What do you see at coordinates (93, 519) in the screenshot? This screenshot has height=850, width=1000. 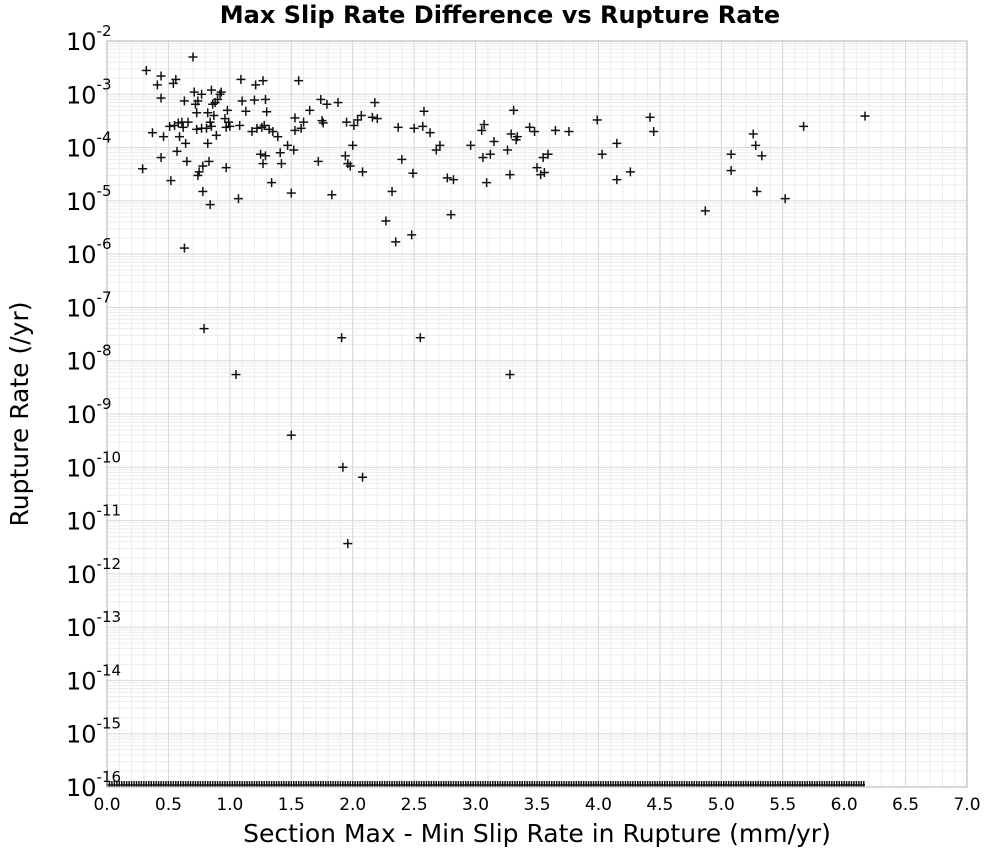 I see `y-tick-label: 10⁻¹¹` at bounding box center [93, 519].